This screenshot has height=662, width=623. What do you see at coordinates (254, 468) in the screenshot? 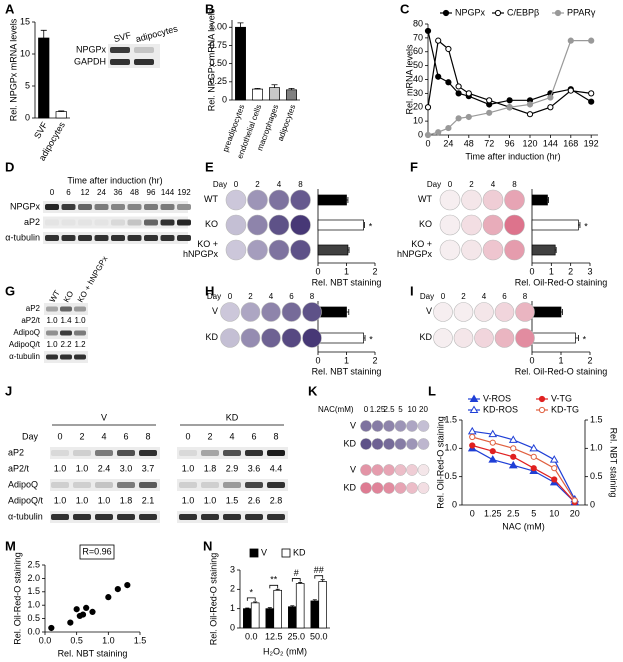
I see `ratio: 3.6` at bounding box center [254, 468].